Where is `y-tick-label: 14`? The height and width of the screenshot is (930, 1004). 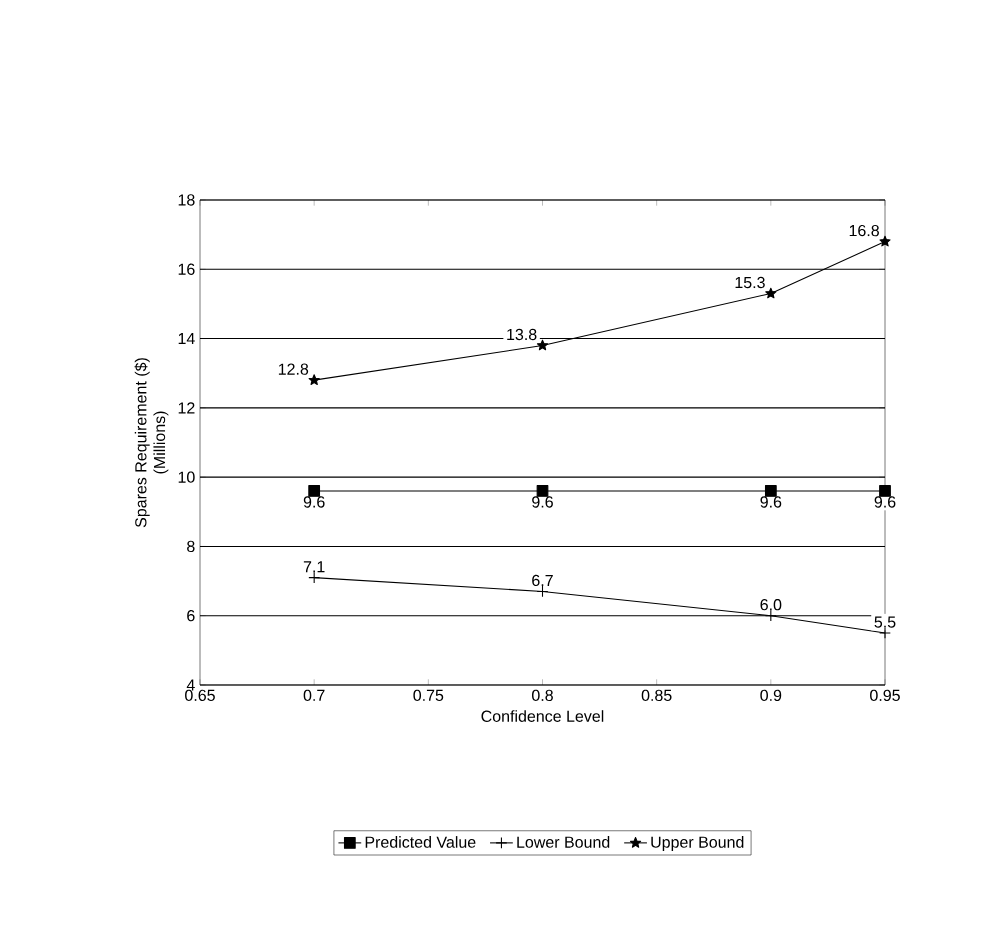 y-tick-label: 14 is located at coordinates (186, 339).